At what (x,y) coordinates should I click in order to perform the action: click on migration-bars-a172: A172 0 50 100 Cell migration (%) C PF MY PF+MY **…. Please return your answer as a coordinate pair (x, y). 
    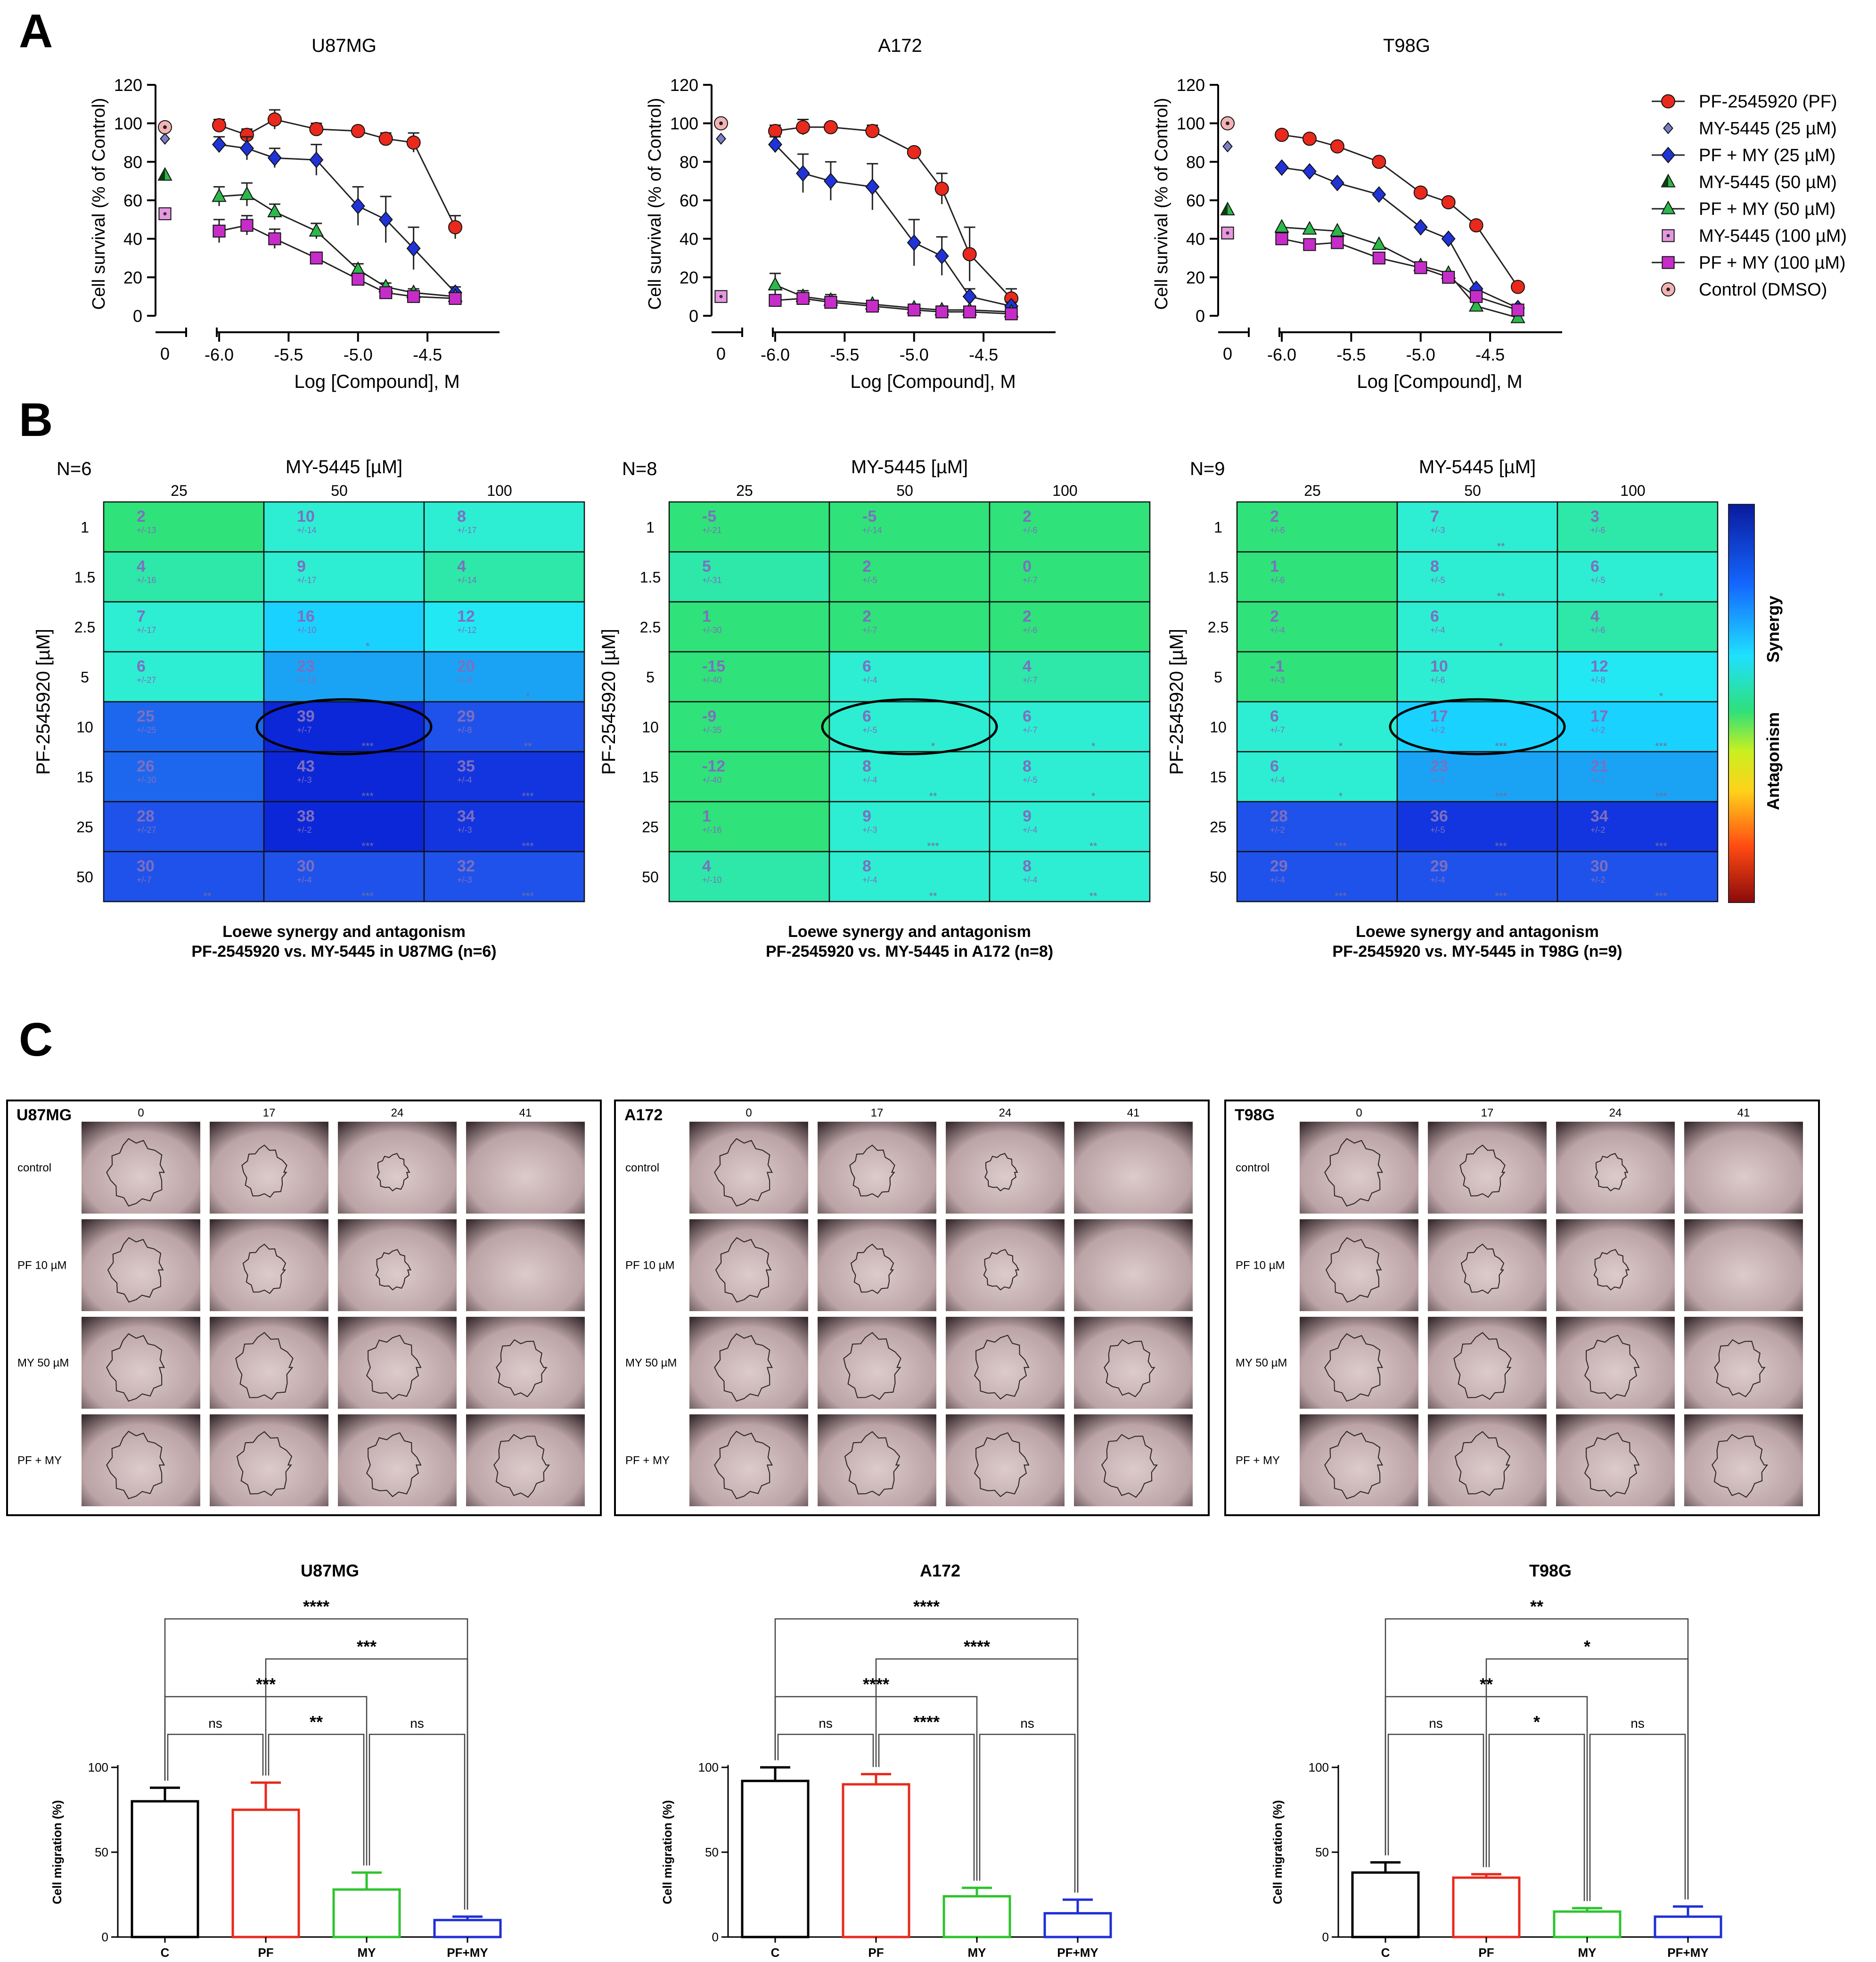
    Looking at the image, I should click on (886, 1760).